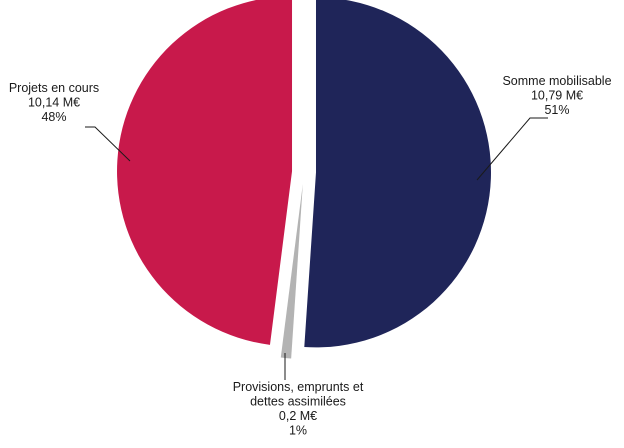 The image size is (624, 448). Describe the element at coordinates (556, 110) in the screenshot. I see `slice-label-1-line-3: 51%` at that location.